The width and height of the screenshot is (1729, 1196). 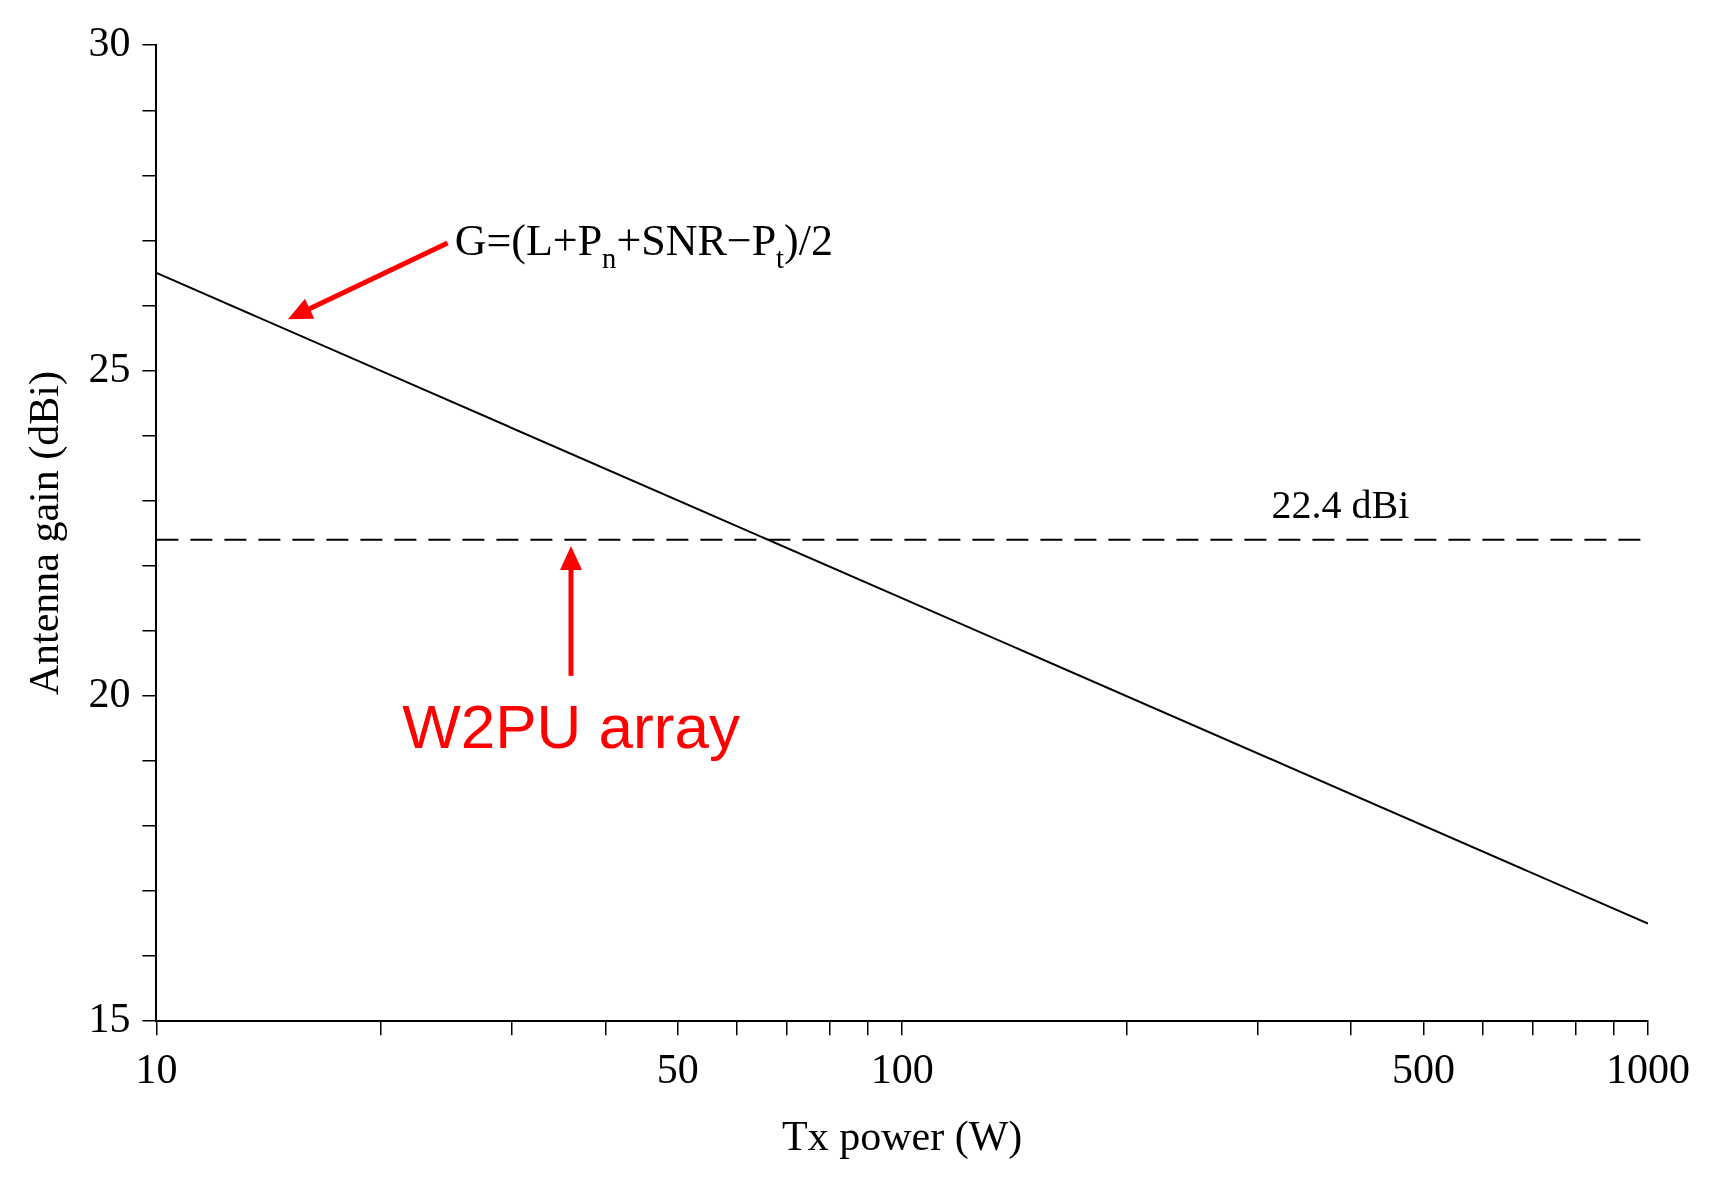 What do you see at coordinates (109, 42) in the screenshot?
I see `y-tick-label: 30` at bounding box center [109, 42].